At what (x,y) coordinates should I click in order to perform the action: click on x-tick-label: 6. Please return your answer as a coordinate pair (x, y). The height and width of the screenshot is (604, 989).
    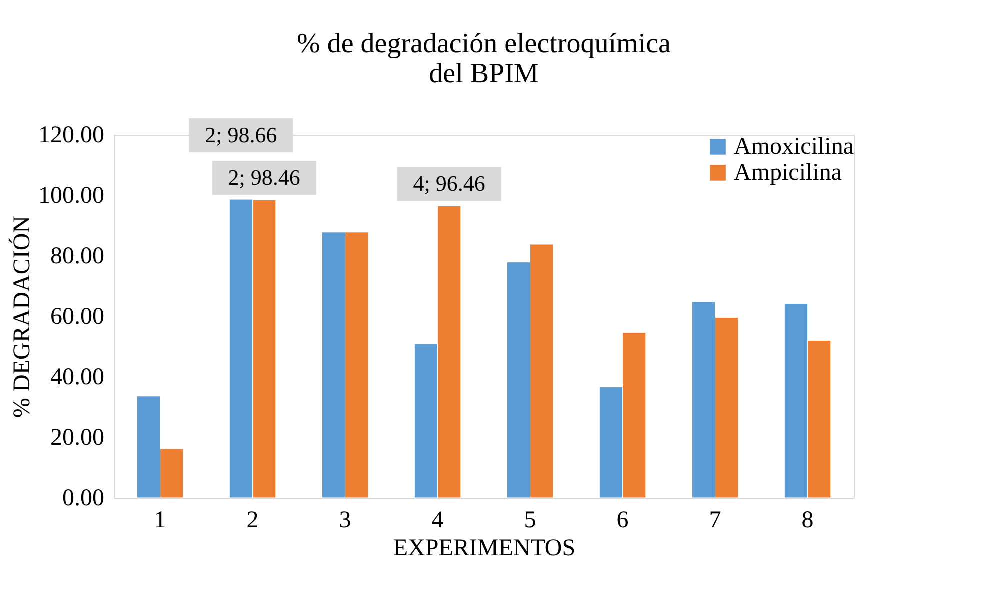
    Looking at the image, I should click on (622, 521).